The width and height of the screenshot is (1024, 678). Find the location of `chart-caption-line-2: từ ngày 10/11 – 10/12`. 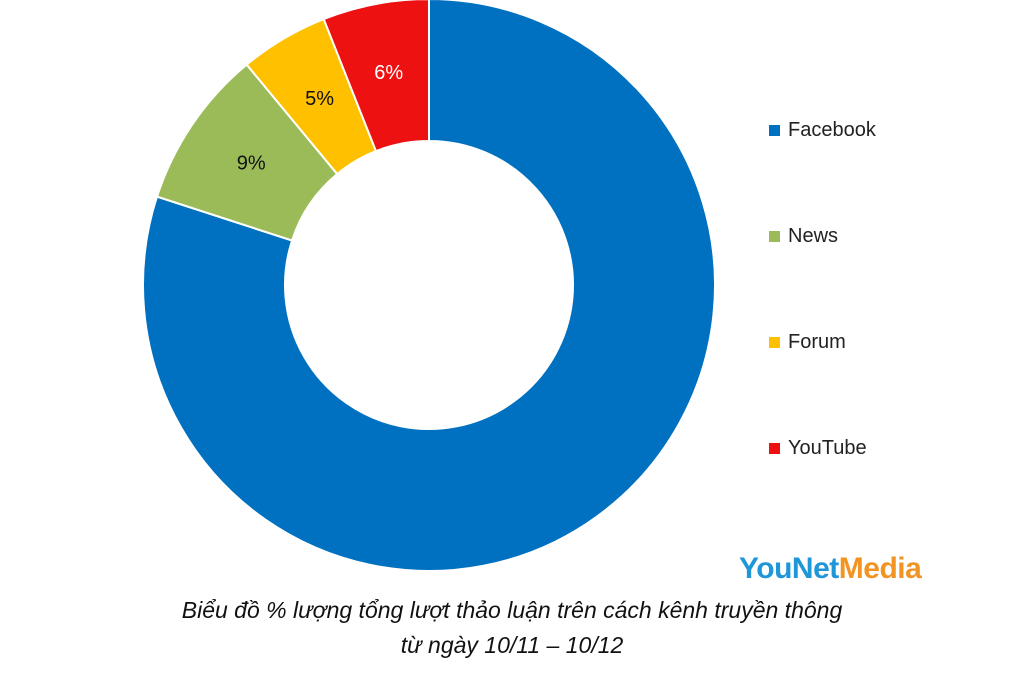

chart-caption-line-2: từ ngày 10/11 – 10/12 is located at coordinates (512, 645).